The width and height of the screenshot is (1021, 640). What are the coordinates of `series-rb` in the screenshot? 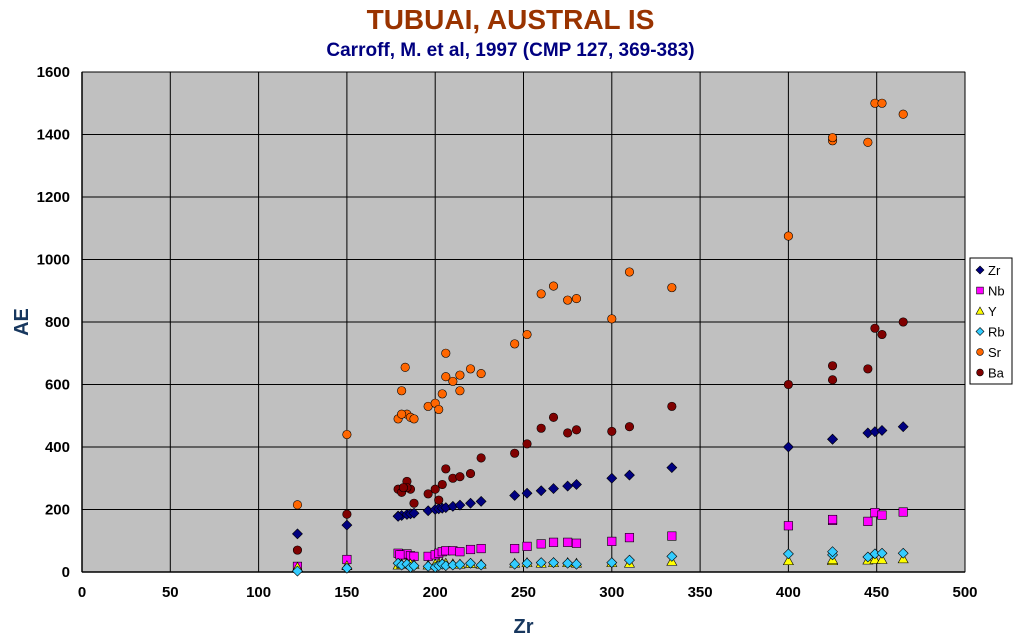 It's located at (600, 561).